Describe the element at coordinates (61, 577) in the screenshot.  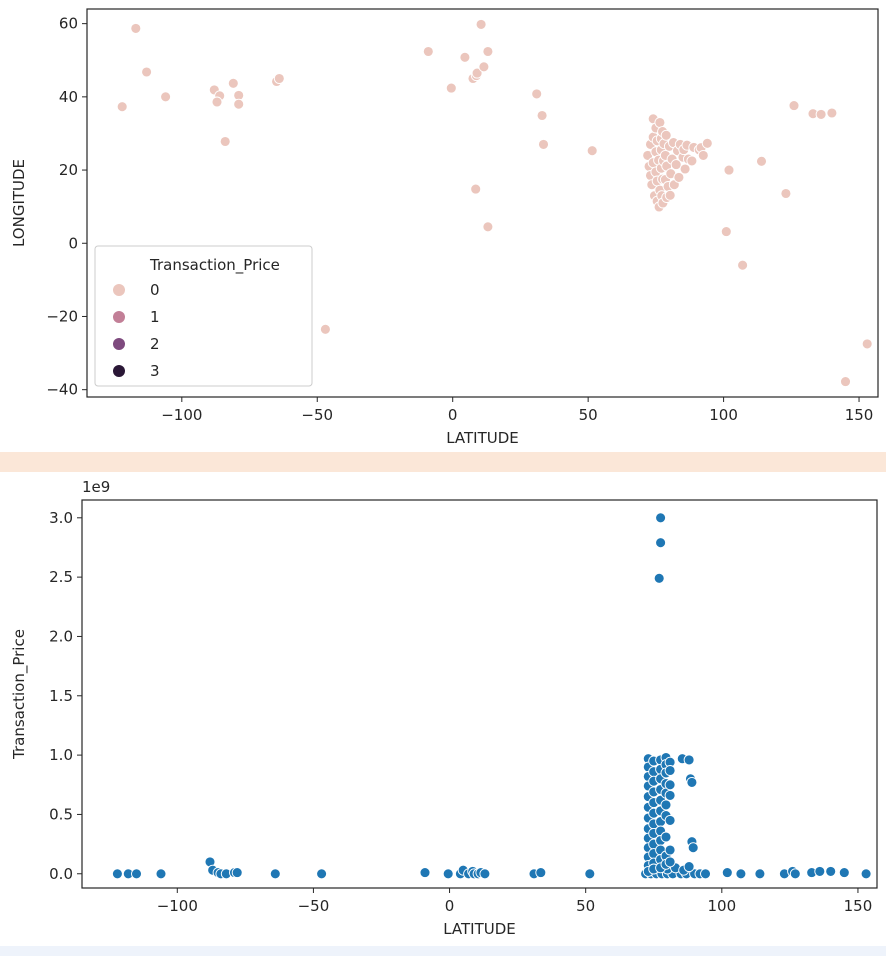
I see `y-tick-label: 2.5` at that location.